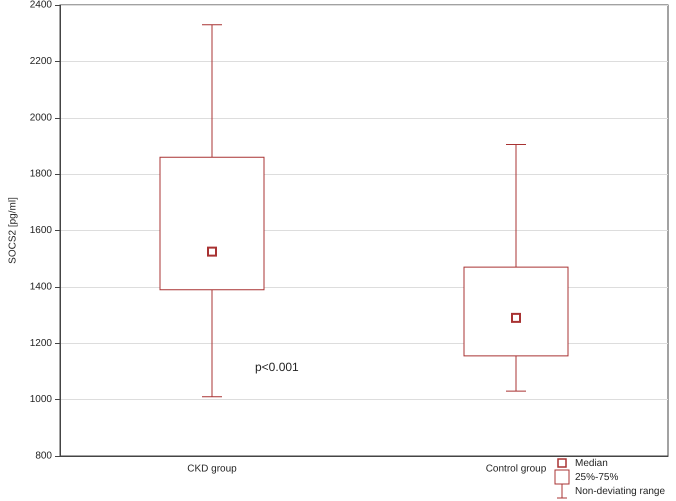  Describe the element at coordinates (41, 118) in the screenshot. I see `y-tick-label: 2000` at that location.